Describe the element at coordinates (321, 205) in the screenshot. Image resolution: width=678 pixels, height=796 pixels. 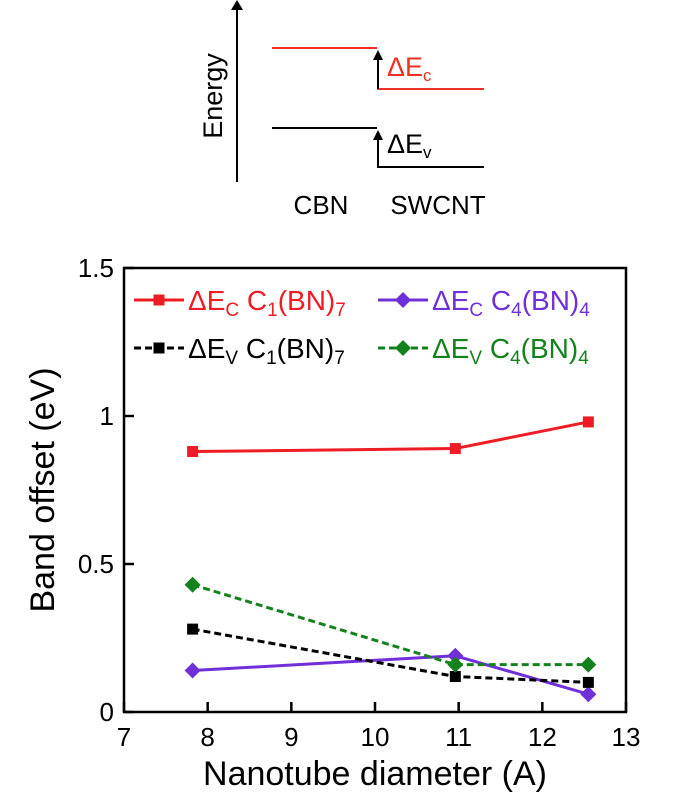
I see `cbn-label: CBN` at that location.